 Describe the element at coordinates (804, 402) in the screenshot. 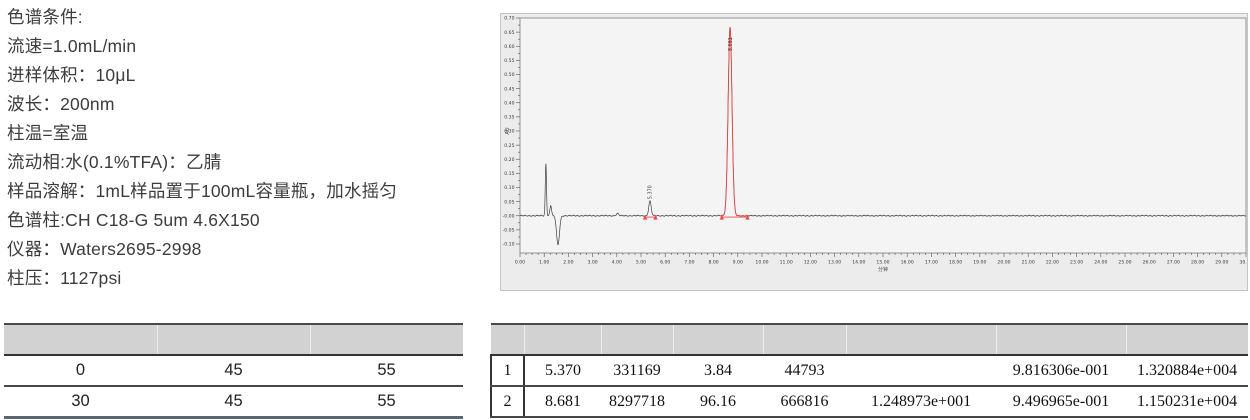

I see `table-cell: 666816` at that location.